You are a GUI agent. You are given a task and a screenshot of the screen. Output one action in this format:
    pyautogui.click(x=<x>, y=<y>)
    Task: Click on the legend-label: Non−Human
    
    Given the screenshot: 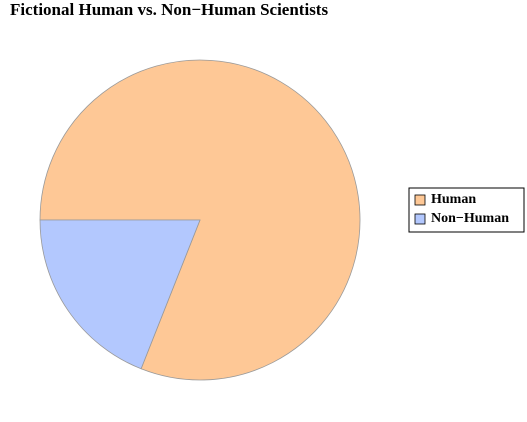 What is the action you would take?
    pyautogui.click(x=470, y=218)
    